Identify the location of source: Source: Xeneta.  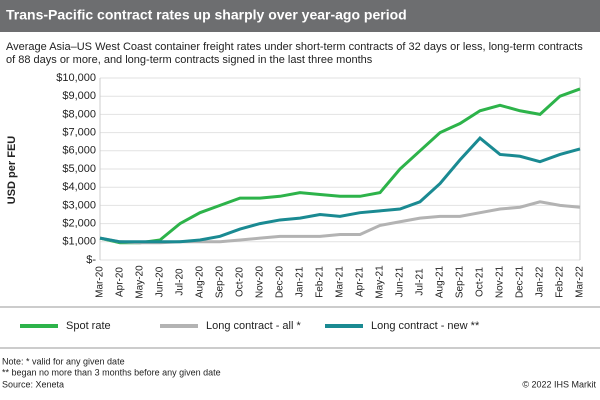
(33, 384).